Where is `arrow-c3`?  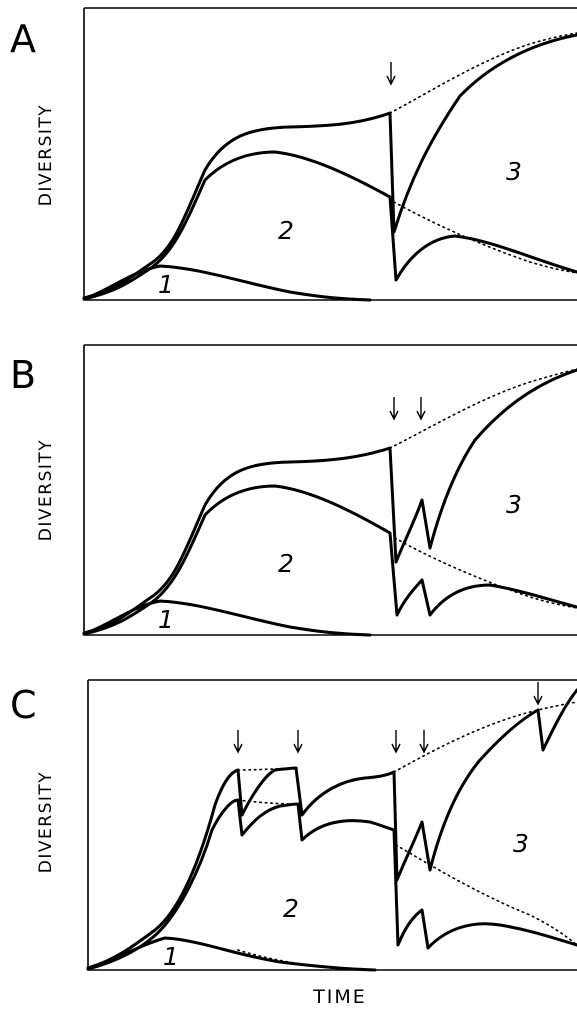 arrow-c3 is located at coordinates (396, 742).